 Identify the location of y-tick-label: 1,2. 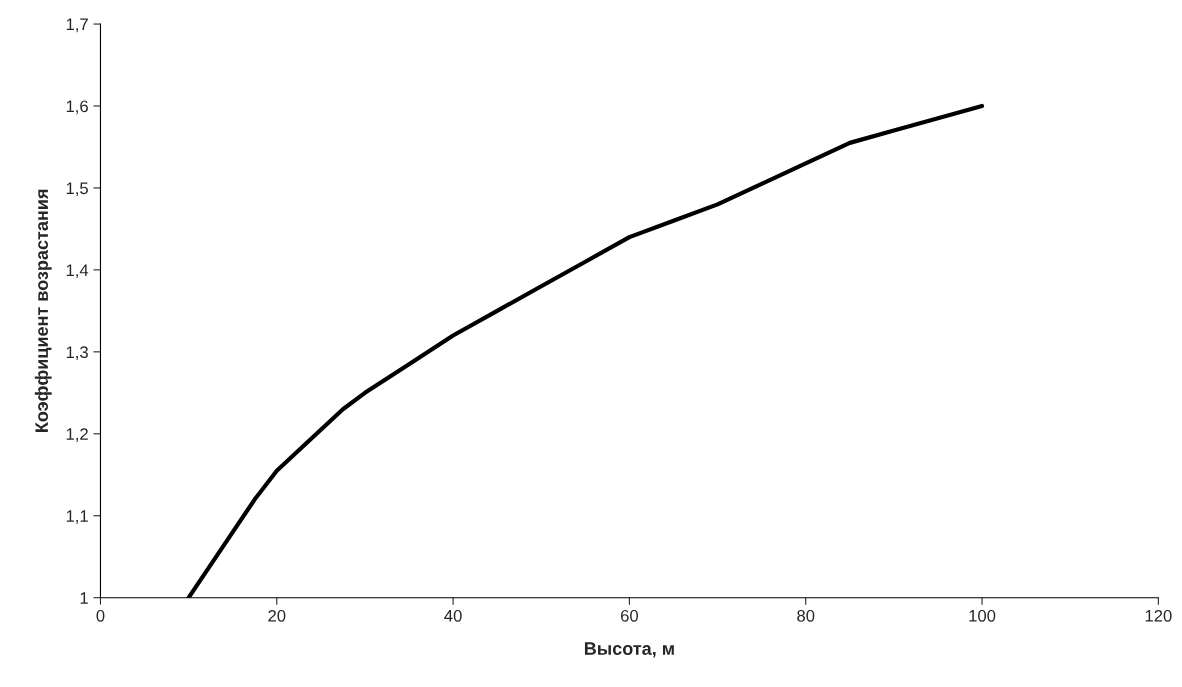
(77, 435).